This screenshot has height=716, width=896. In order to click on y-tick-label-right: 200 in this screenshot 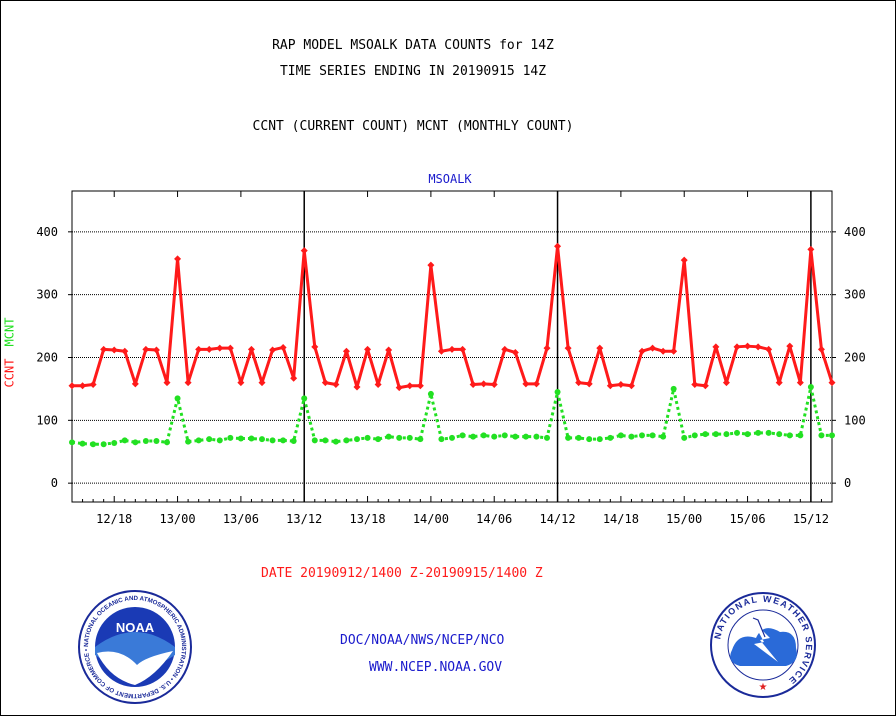, I will do `click(855, 357)`.